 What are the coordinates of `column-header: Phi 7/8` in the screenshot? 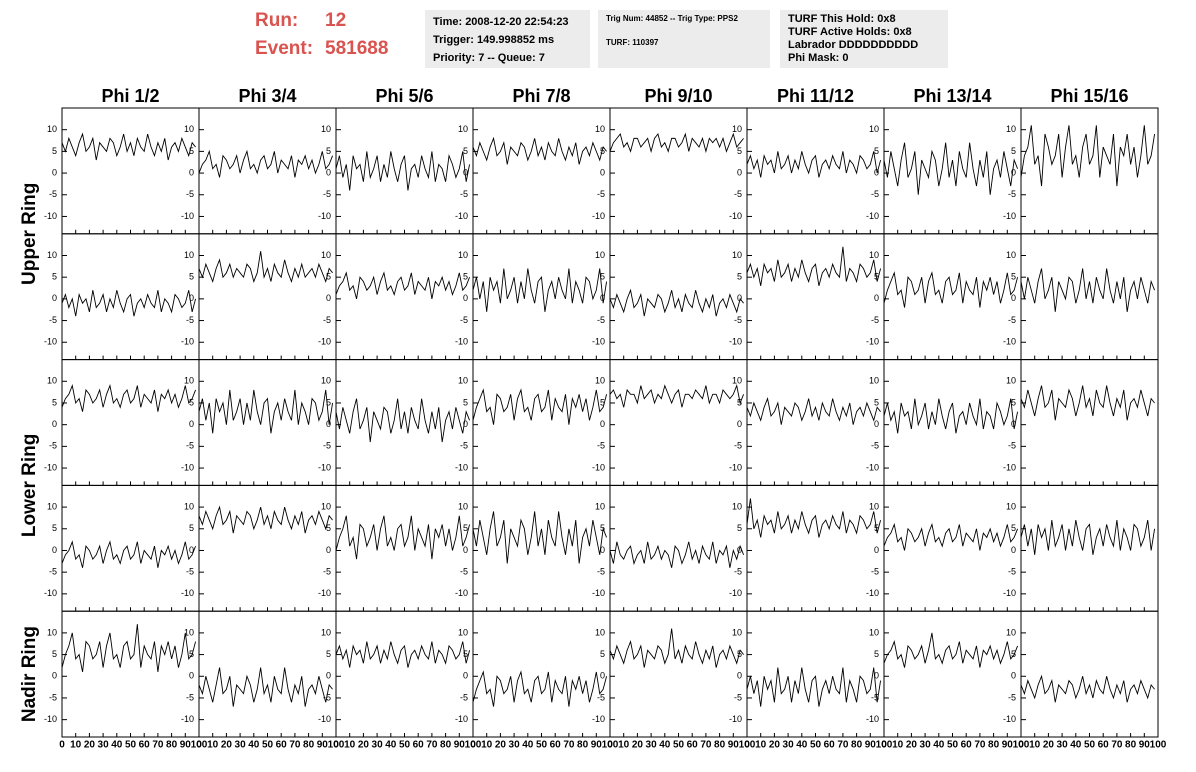 It's located at (541, 96).